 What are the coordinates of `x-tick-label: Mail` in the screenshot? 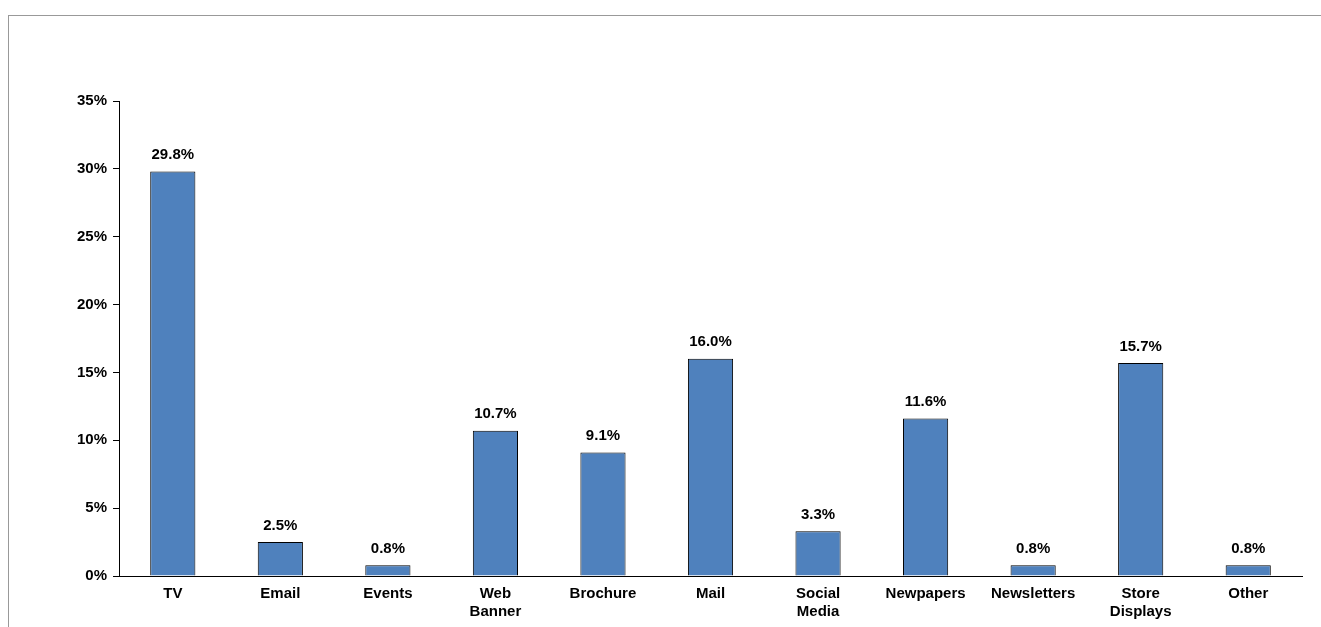 It's located at (710, 593).